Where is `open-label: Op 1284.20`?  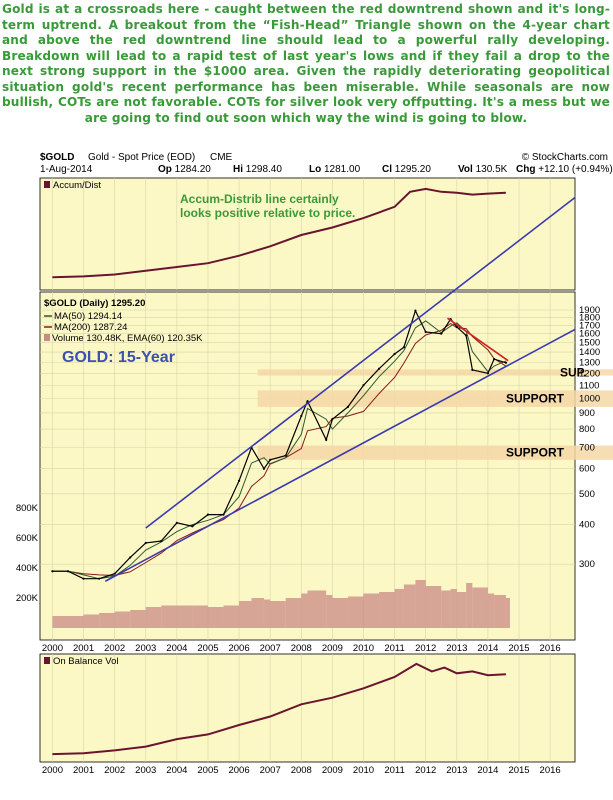 open-label: Op 1284.20 is located at coordinates (184, 169).